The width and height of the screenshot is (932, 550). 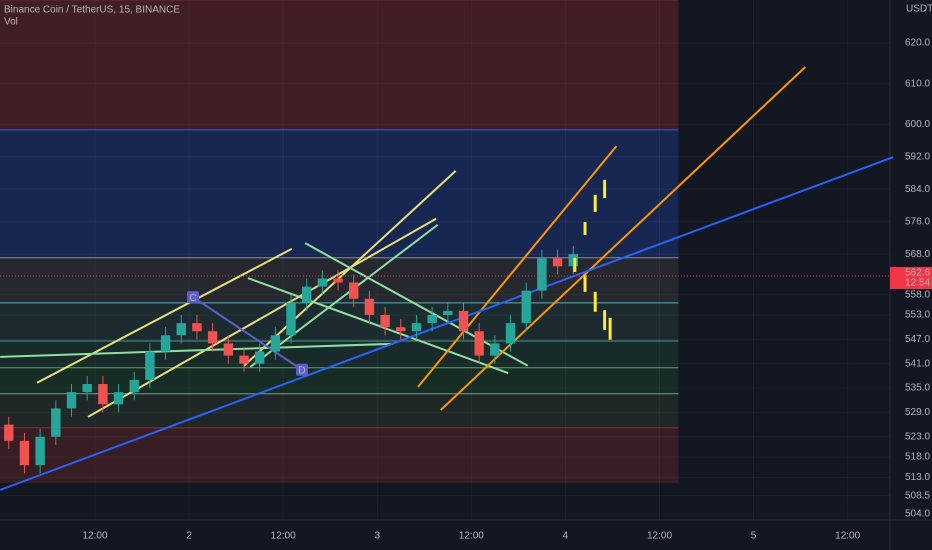 I want to click on y-tick-label: 592.0, so click(x=917, y=156).